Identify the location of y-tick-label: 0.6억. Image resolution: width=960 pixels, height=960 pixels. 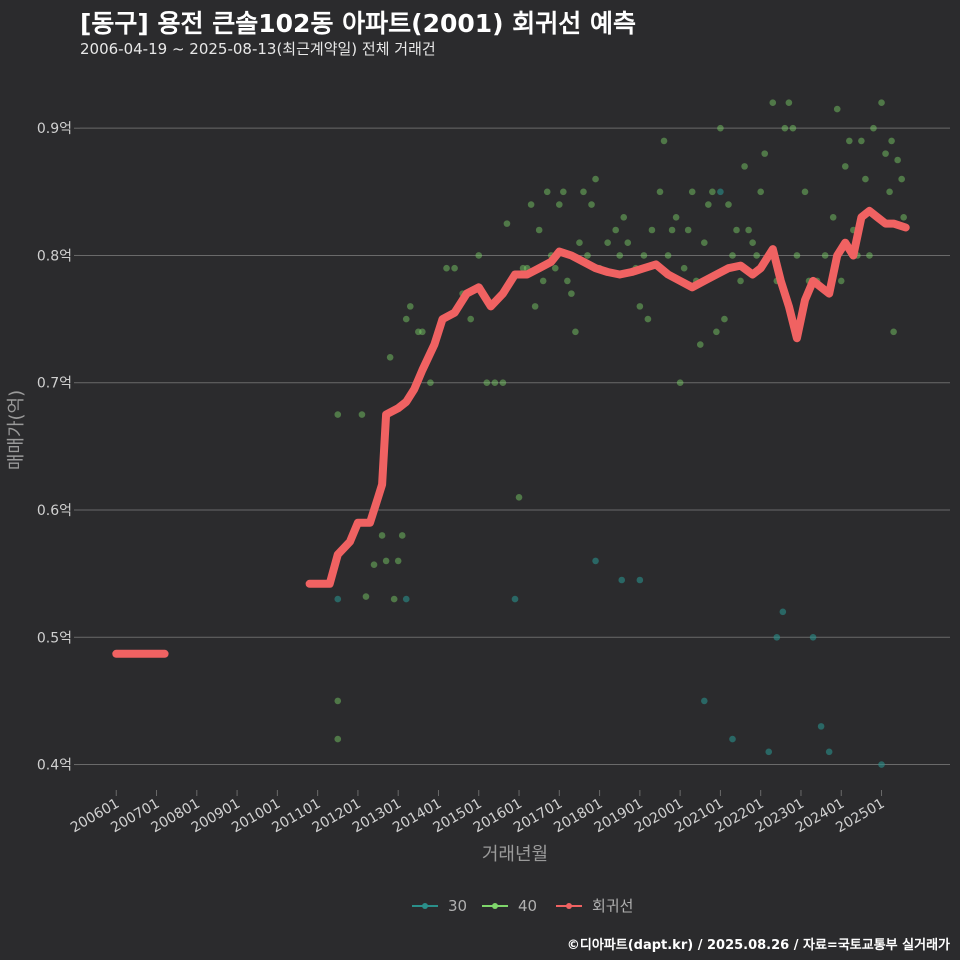
(54, 511).